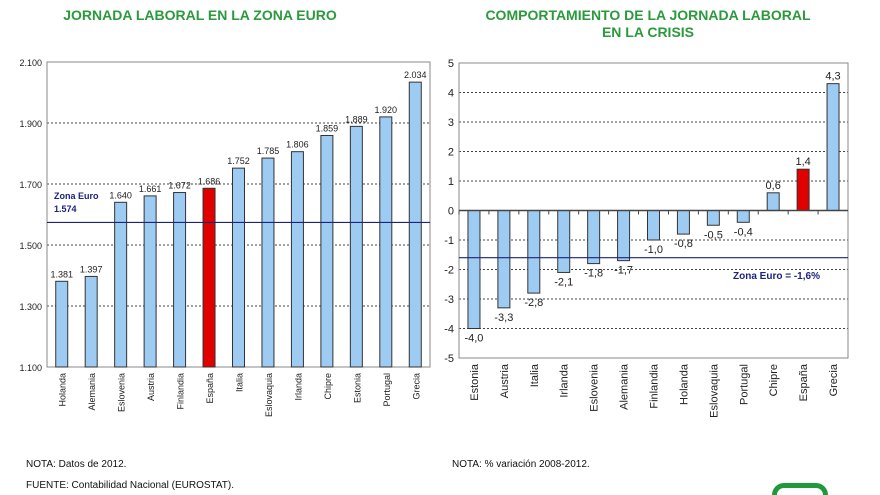 This screenshot has height=495, width=880. Describe the element at coordinates (30, 307) in the screenshot. I see `y-tick-label: 1.300` at that location.